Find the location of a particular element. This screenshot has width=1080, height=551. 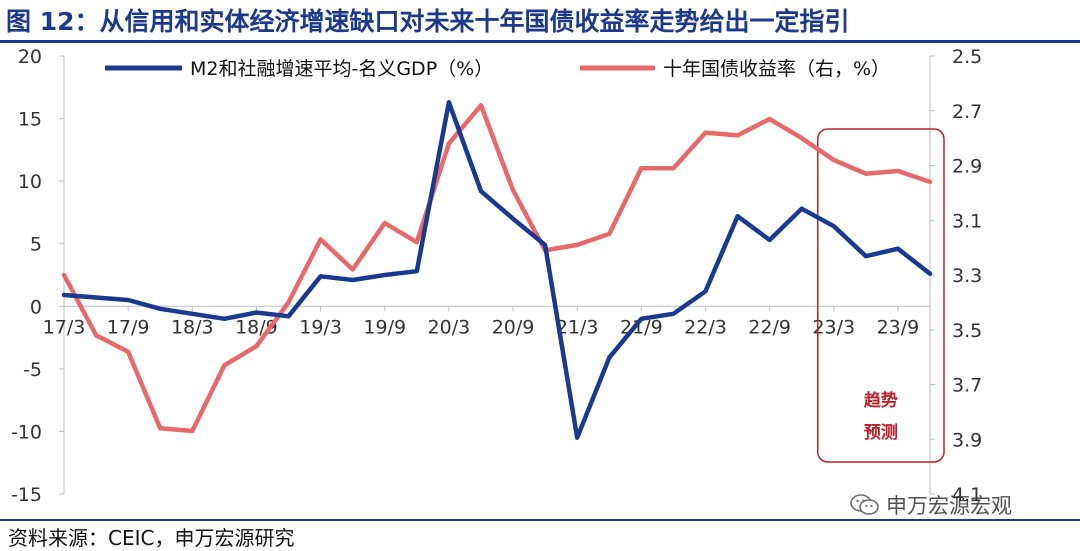

x-tick-label: 20/3 is located at coordinates (449, 327).